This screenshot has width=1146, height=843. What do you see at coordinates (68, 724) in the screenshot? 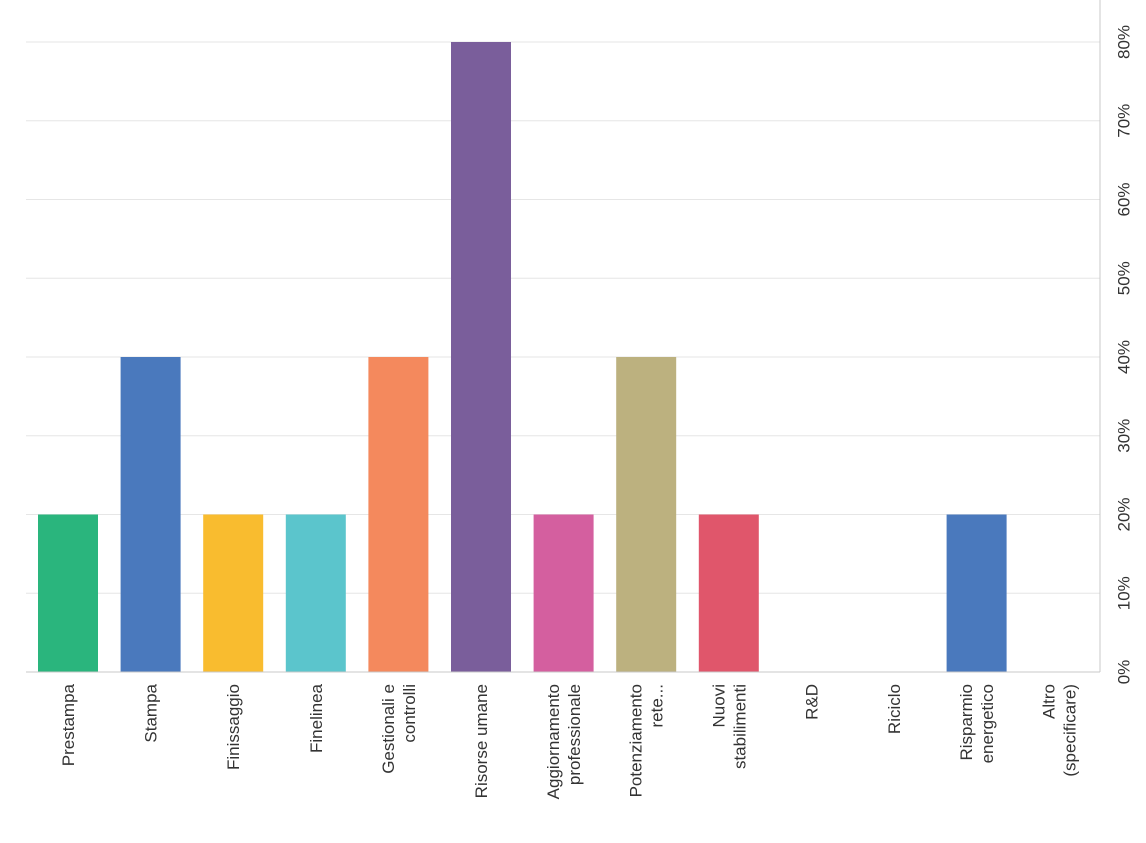
I see `category-label: Prestampa` at bounding box center [68, 724].